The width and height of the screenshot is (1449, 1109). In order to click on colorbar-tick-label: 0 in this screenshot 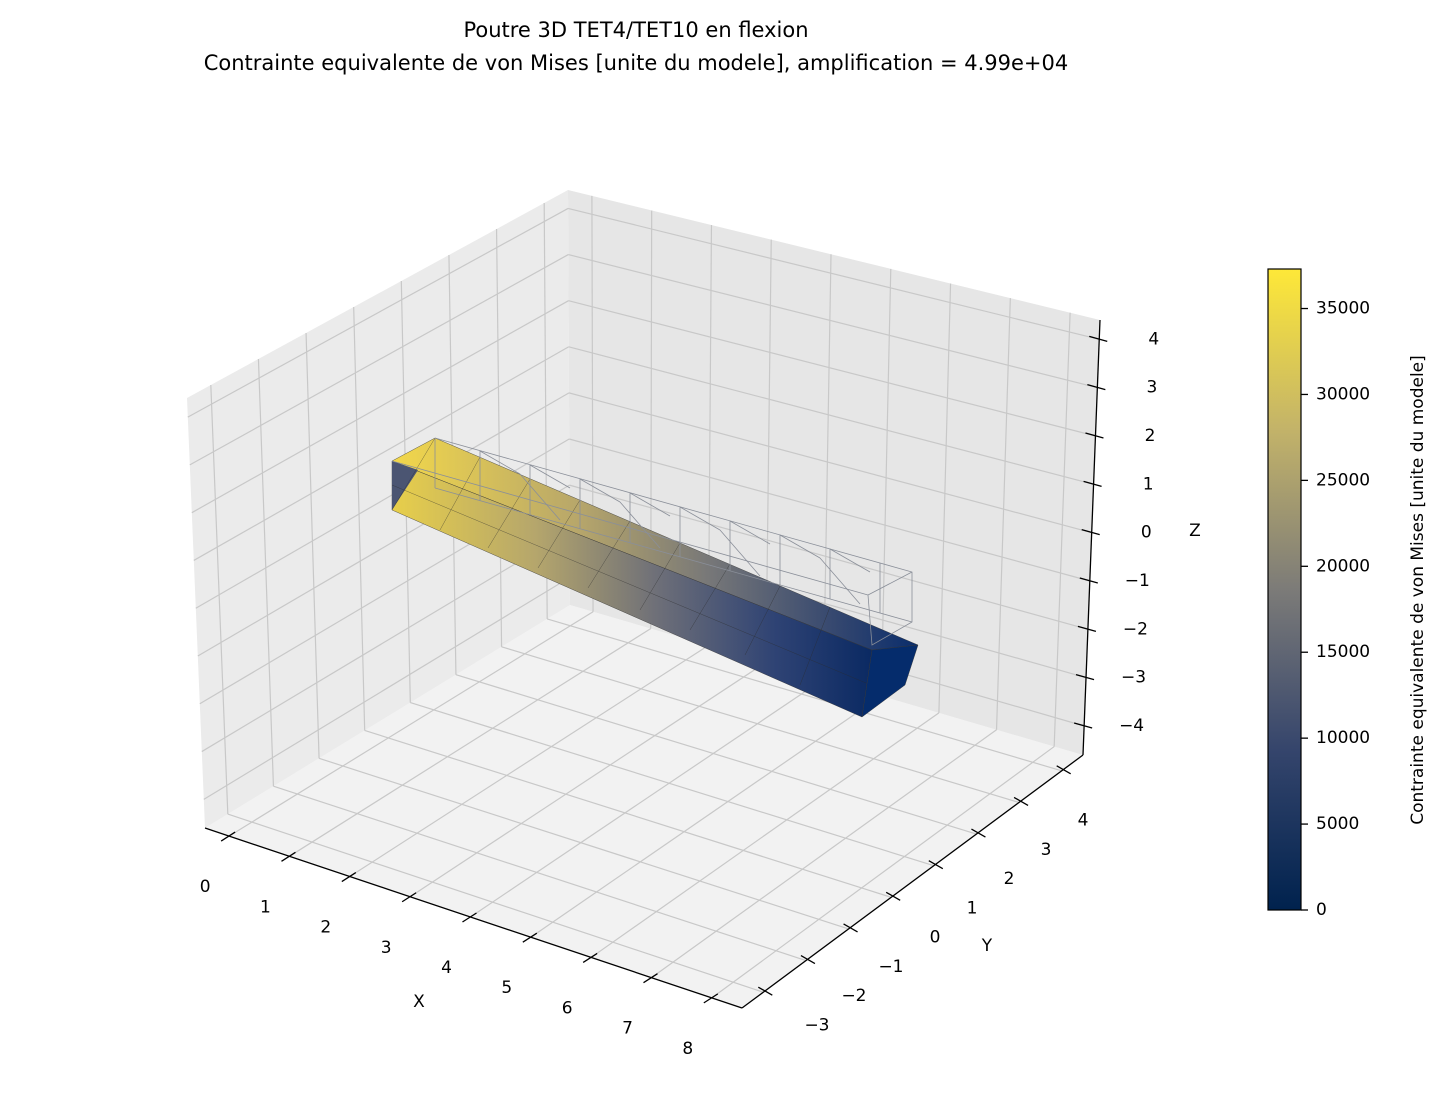, I will do `click(1321, 910)`.